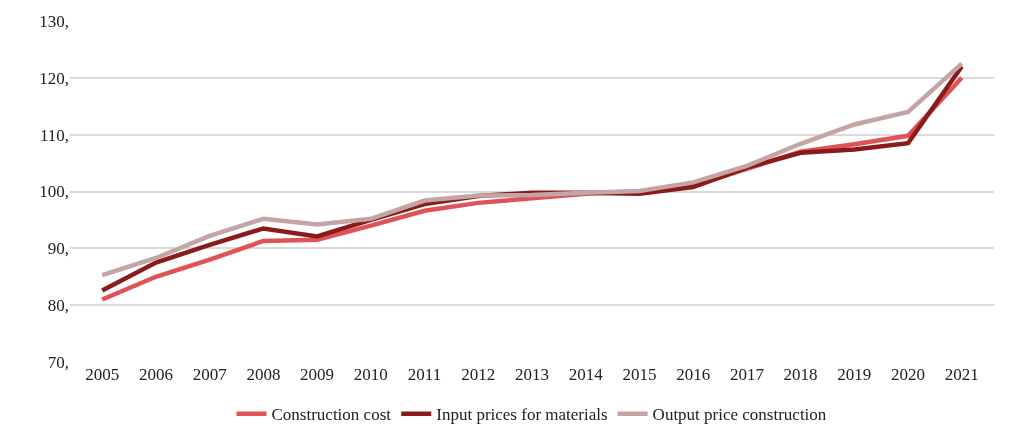 This screenshot has height=444, width=1014. I want to click on x-tick-label: 2007, so click(210, 374).